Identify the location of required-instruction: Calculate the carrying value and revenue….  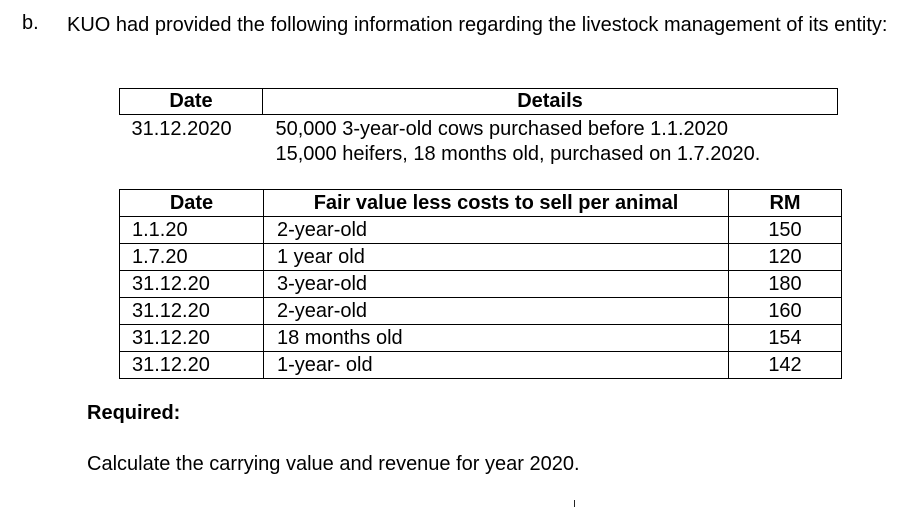
(333, 464).